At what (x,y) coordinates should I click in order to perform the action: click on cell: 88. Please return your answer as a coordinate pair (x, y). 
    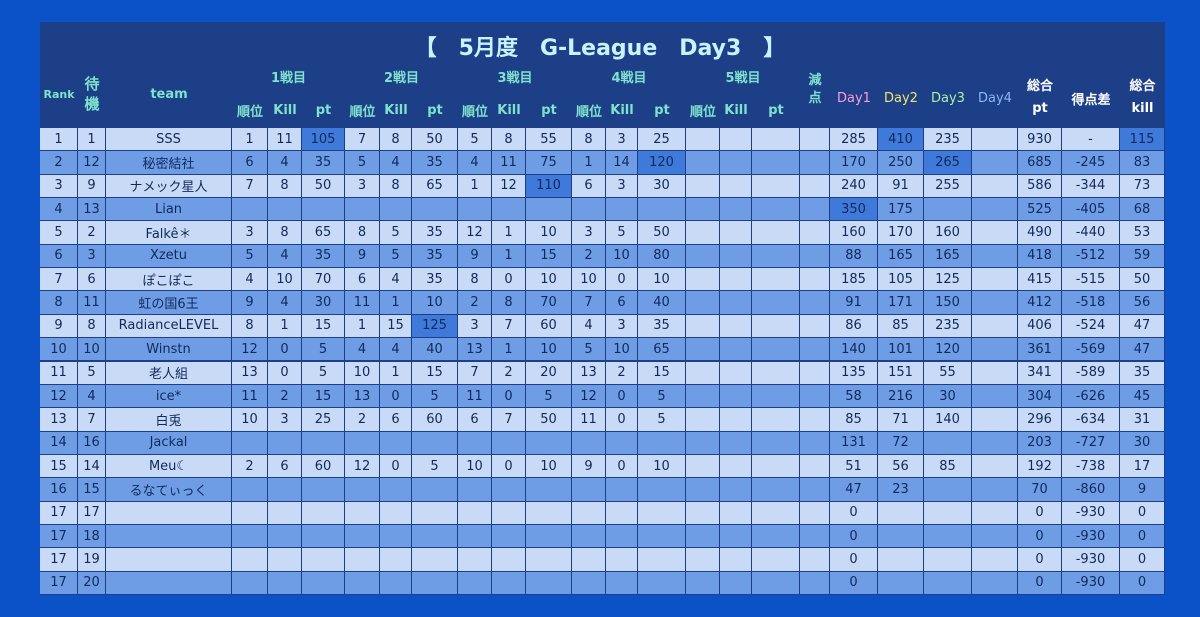
    Looking at the image, I should click on (854, 256).